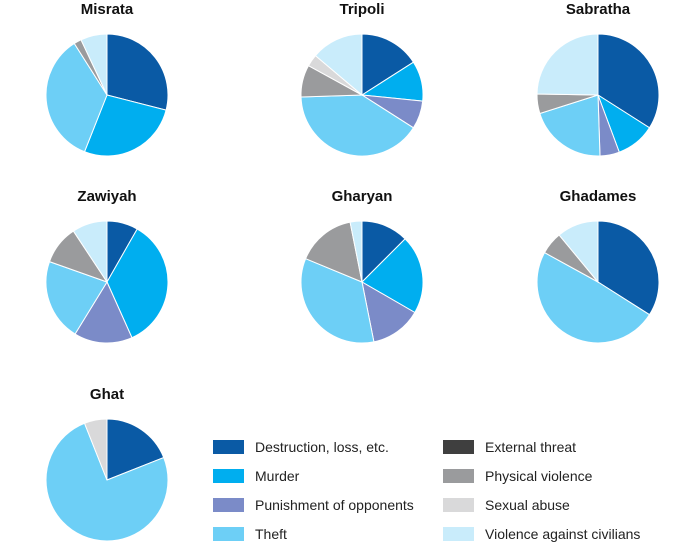 Image resolution: width=700 pixels, height=546 pixels. I want to click on slice-gharyan-physical-violence, so click(333, 252).